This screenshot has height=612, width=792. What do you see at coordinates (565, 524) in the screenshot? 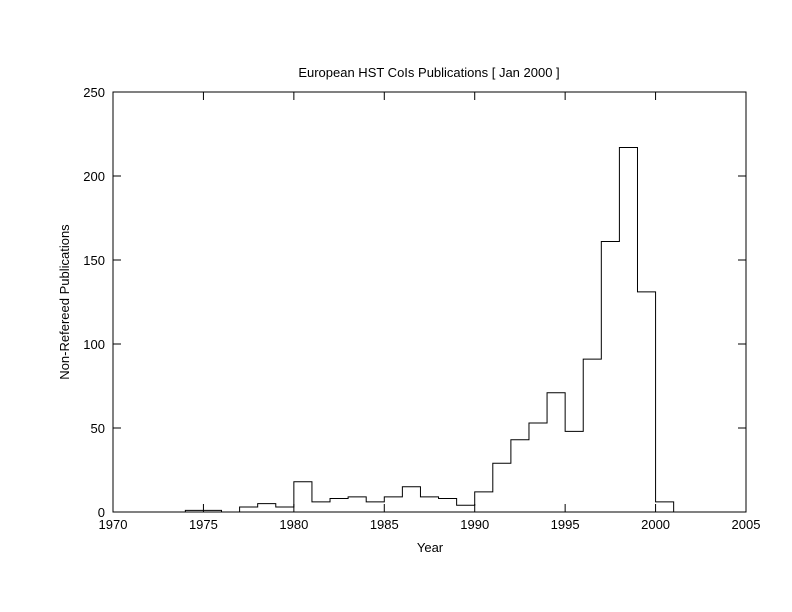
I see `x-tick-label: 1995` at bounding box center [565, 524].